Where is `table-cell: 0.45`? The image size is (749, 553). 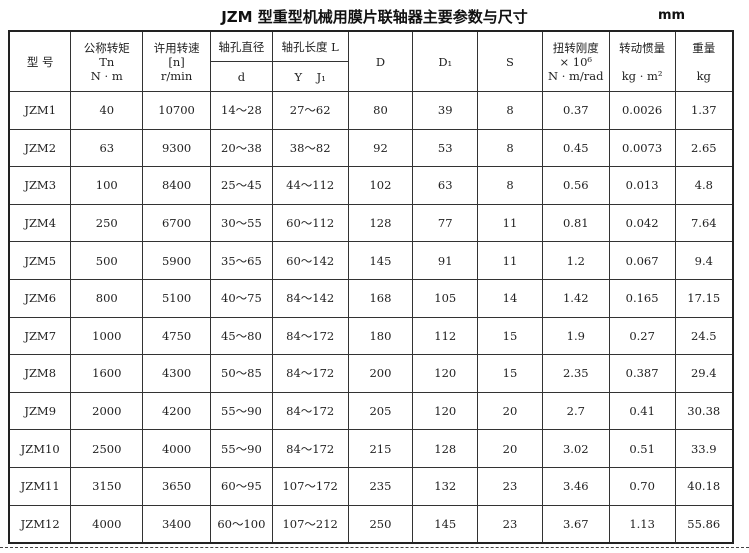 table-cell: 0.45 is located at coordinates (575, 148).